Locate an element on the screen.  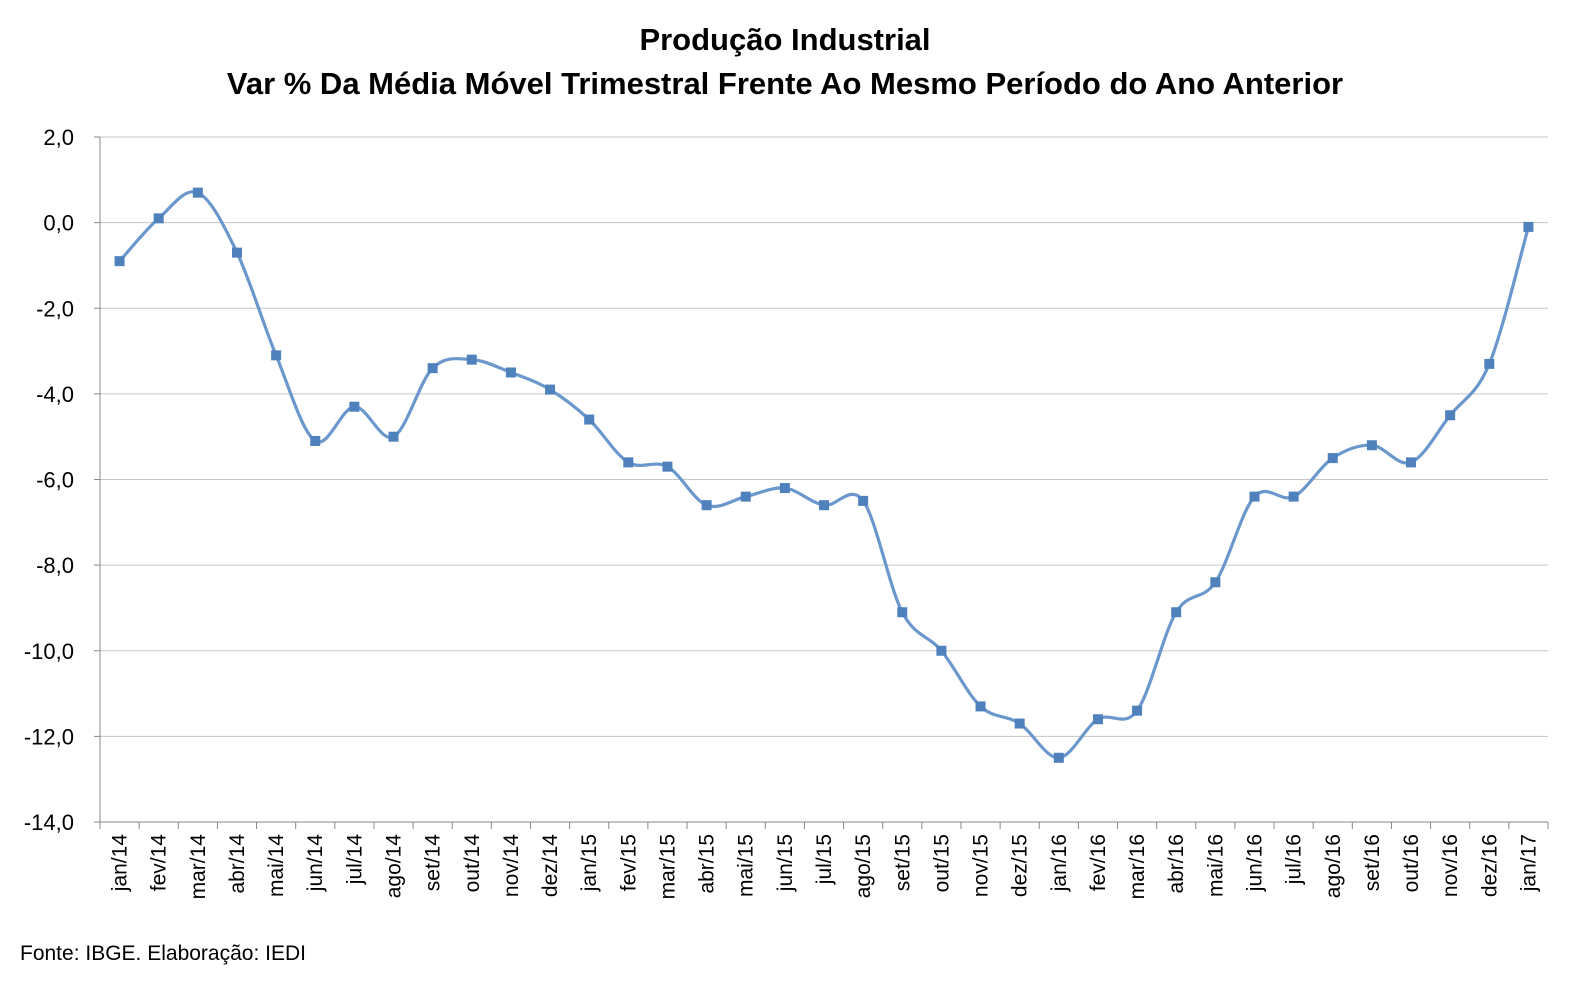
y-tick-label: 2,0 is located at coordinates (58, 137).